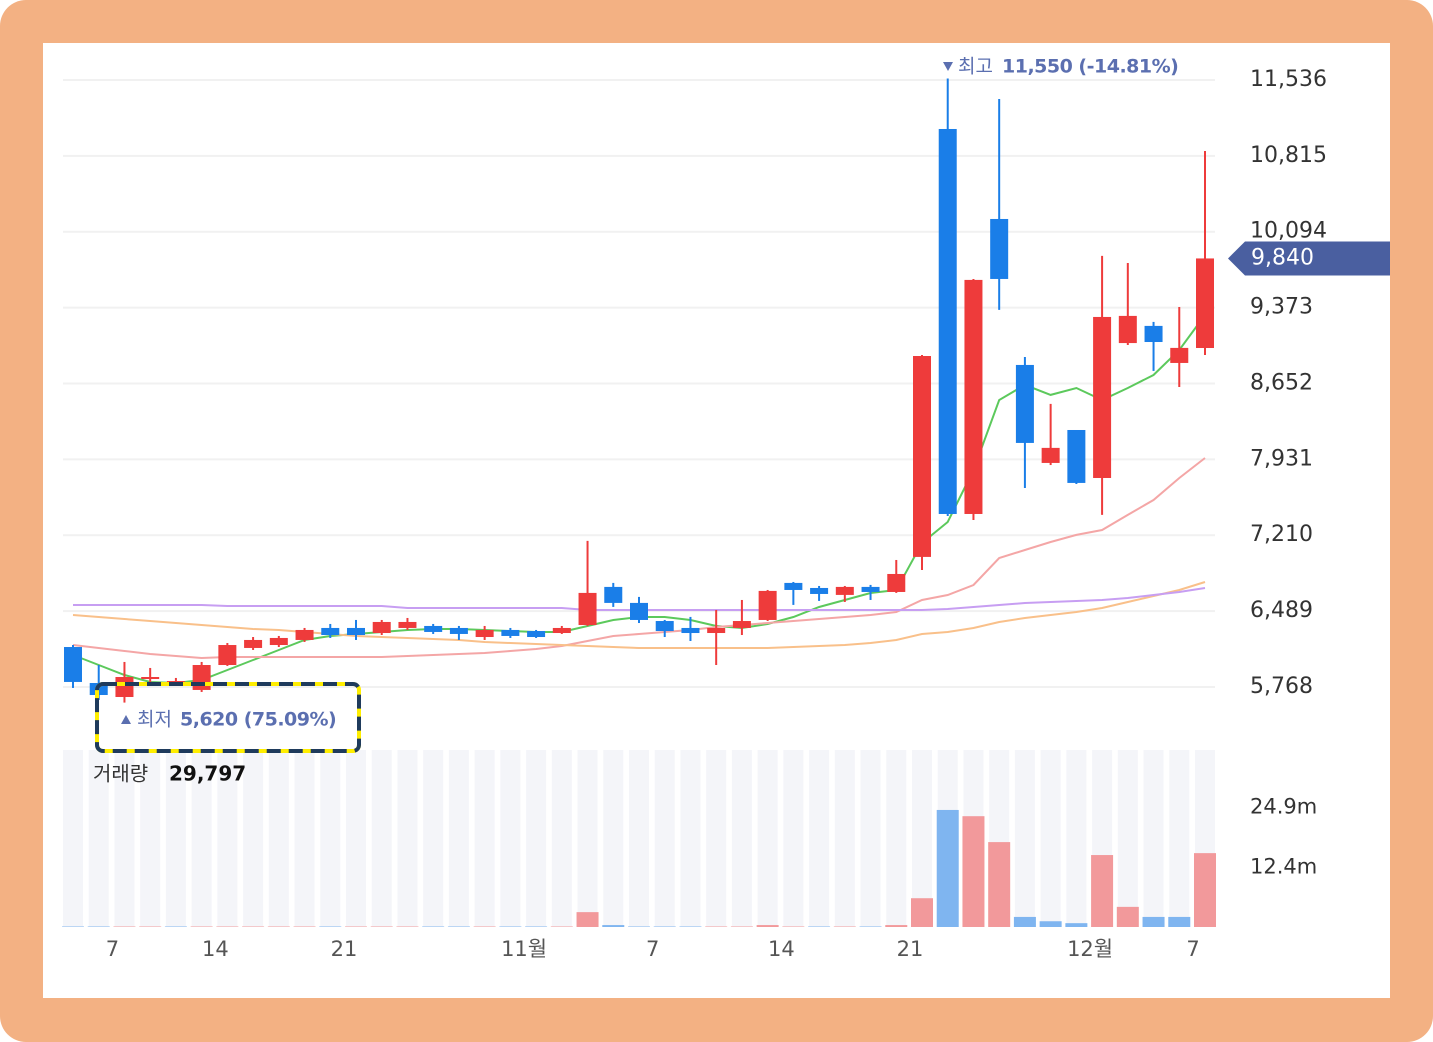  What do you see at coordinates (1281, 686) in the screenshot?
I see `y-tick-label: 5,768` at bounding box center [1281, 686].